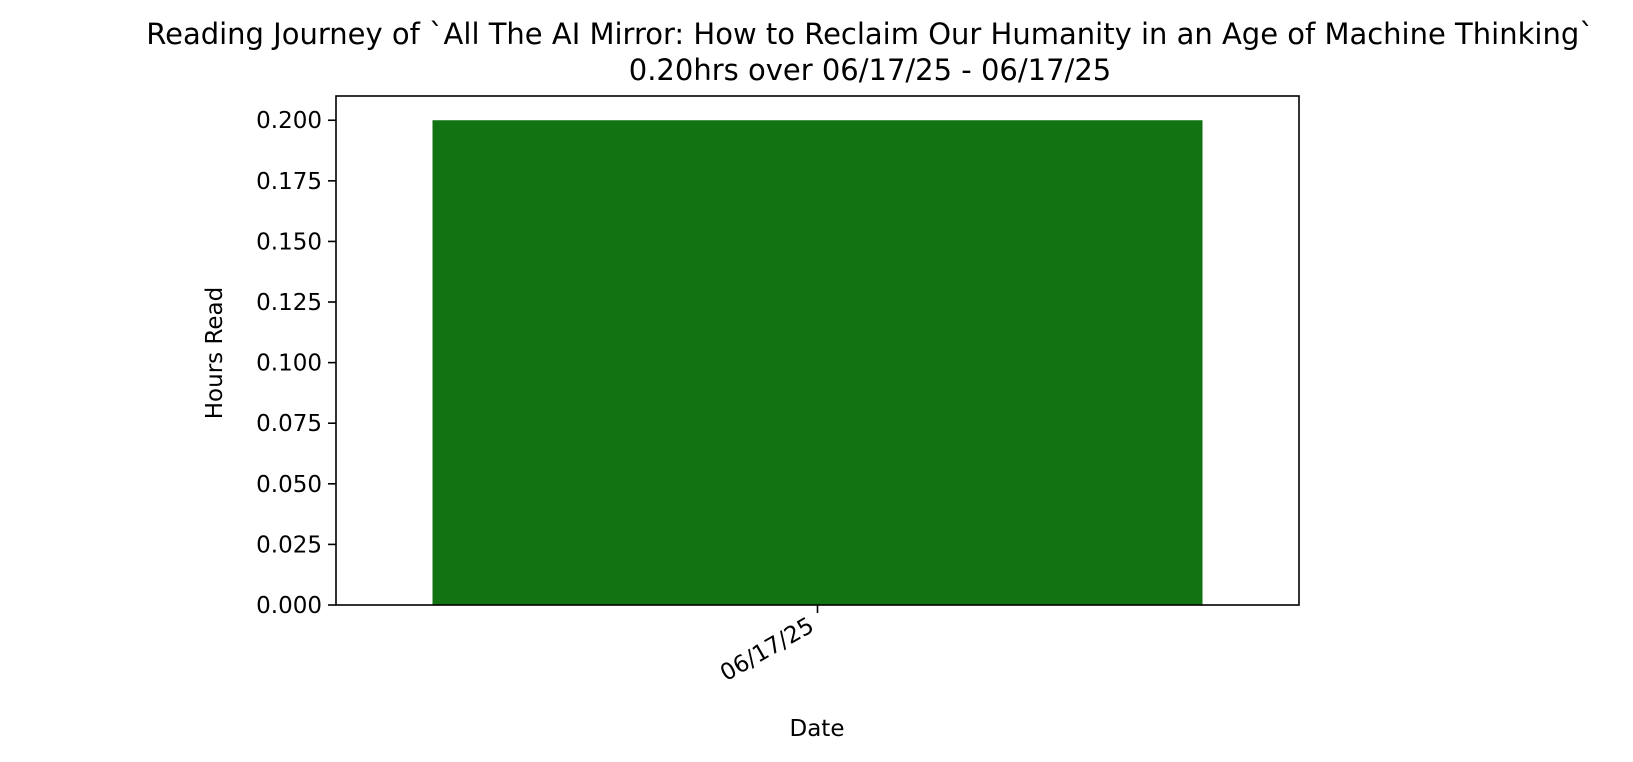 This screenshot has height=762, width=1633. What do you see at coordinates (289, 242) in the screenshot?
I see `y-tick-label-6: 0.150` at bounding box center [289, 242].